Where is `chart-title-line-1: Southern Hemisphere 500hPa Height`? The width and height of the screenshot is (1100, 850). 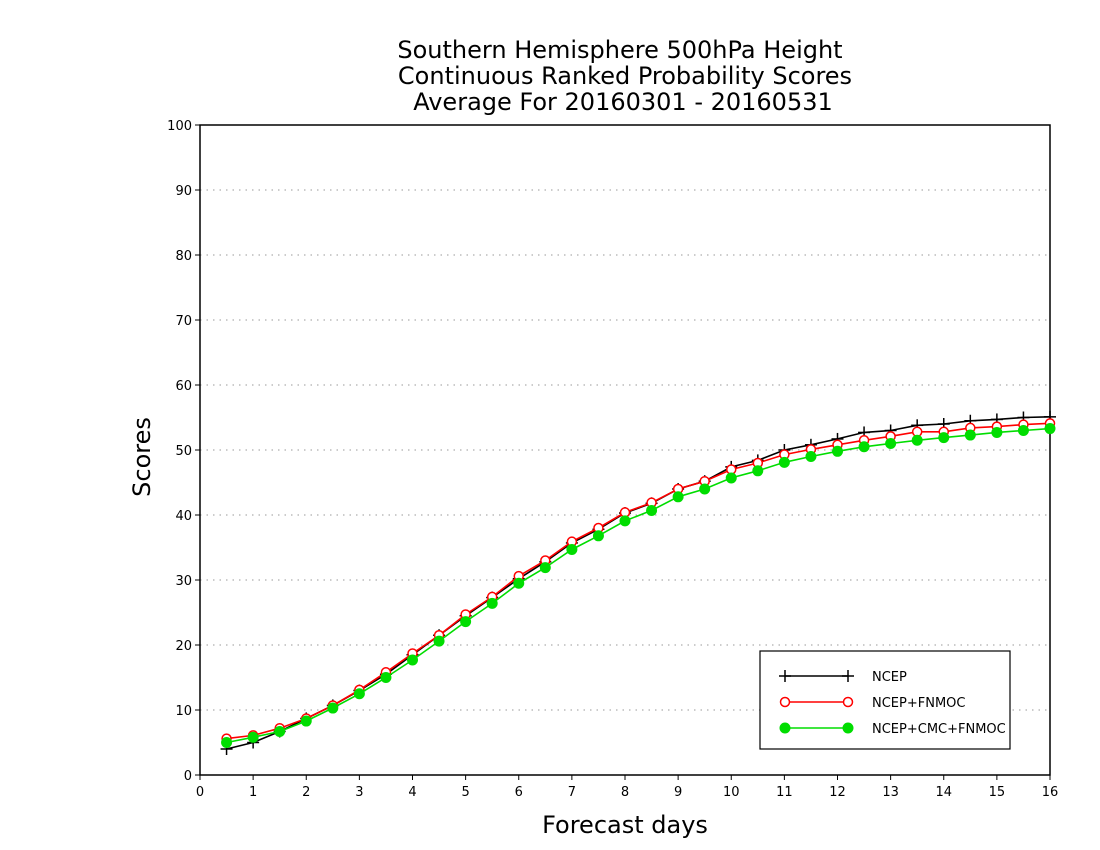
chart-title-line-1: Southern Hemisphere 500hPa Height is located at coordinates (619, 50).